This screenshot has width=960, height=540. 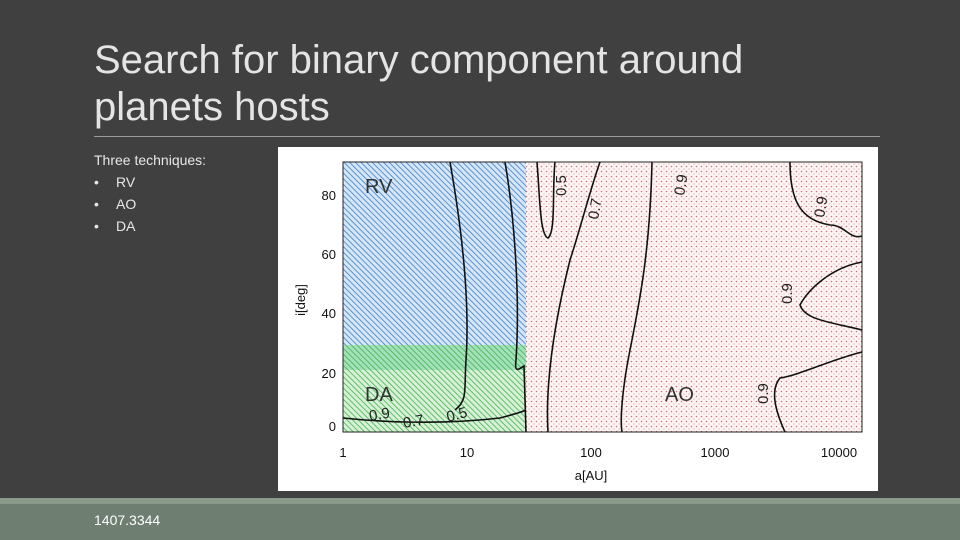 I want to click on footer-band, so click(x=480, y=519).